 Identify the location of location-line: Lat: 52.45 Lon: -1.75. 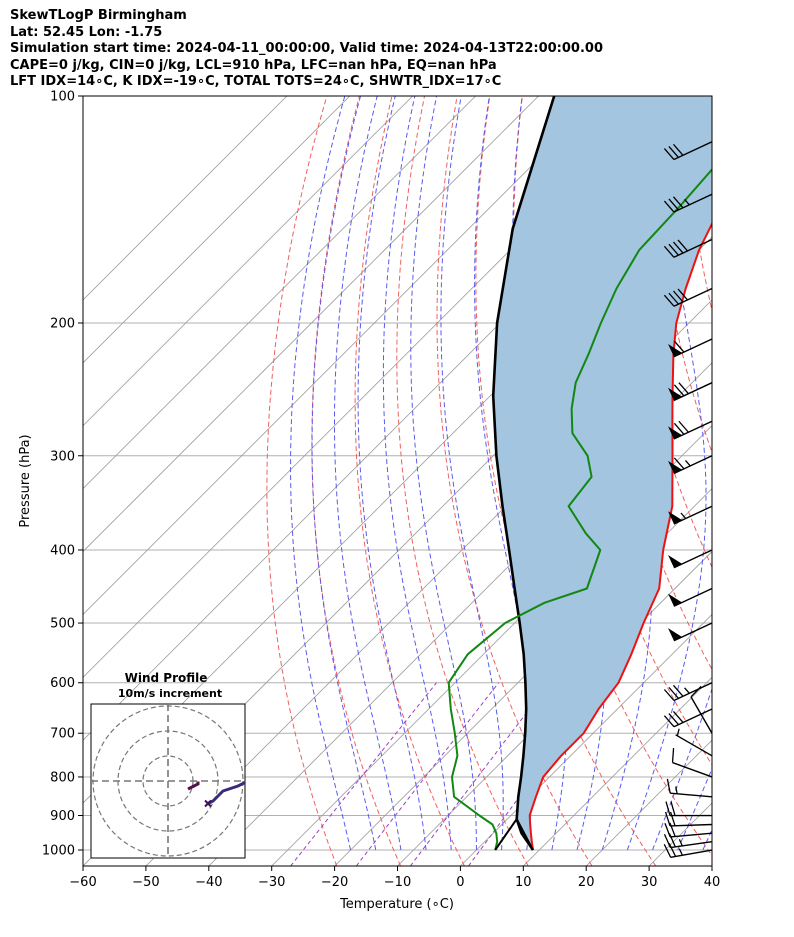
(86, 32).